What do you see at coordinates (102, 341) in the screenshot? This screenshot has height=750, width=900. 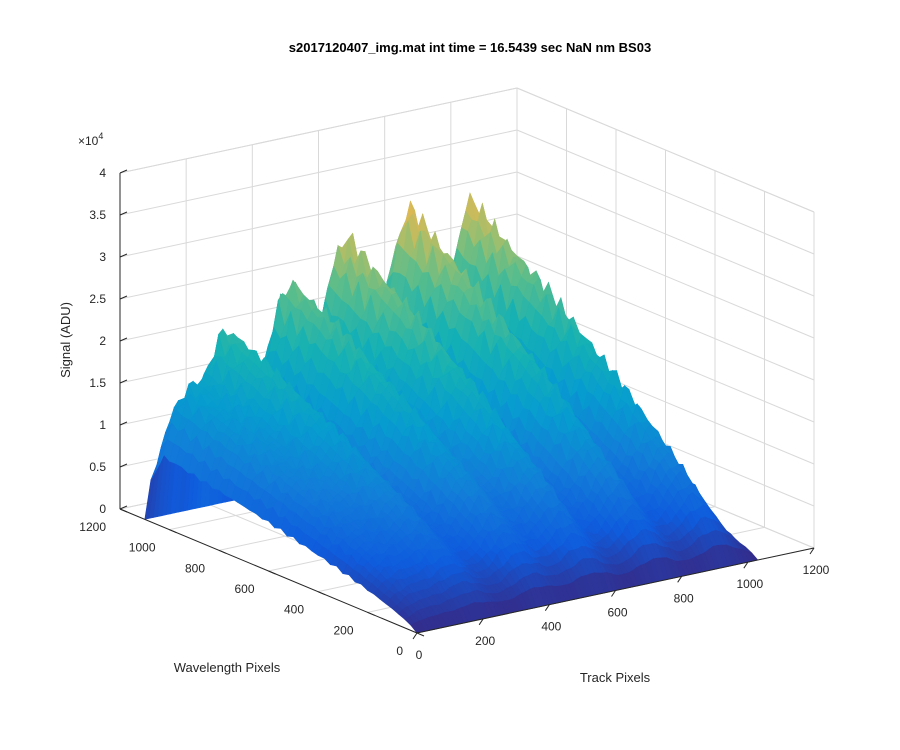 I see `z-tick-label: 2` at bounding box center [102, 341].